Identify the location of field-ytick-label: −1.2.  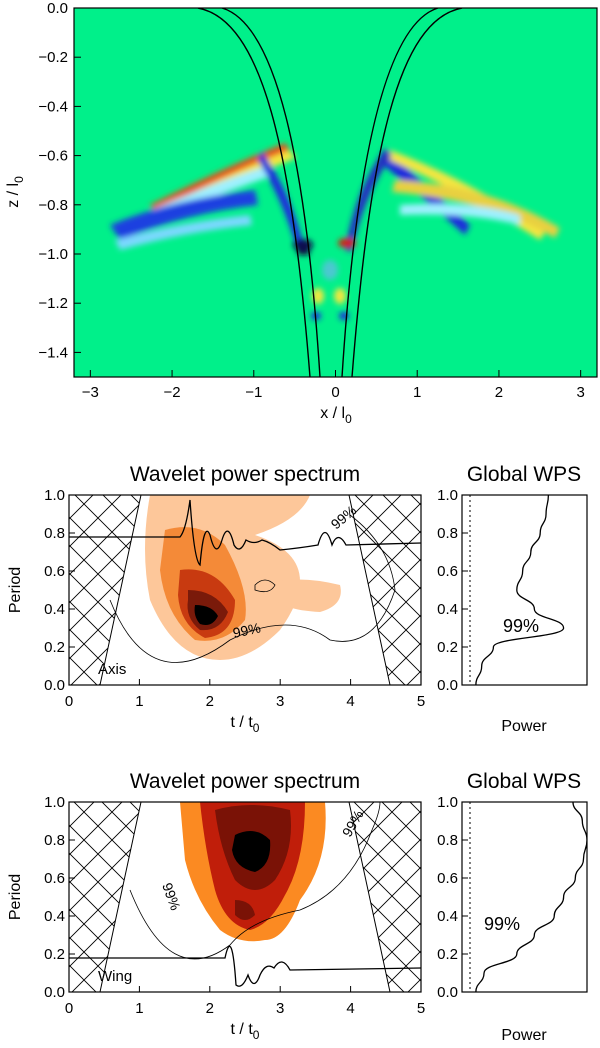
(53, 303).